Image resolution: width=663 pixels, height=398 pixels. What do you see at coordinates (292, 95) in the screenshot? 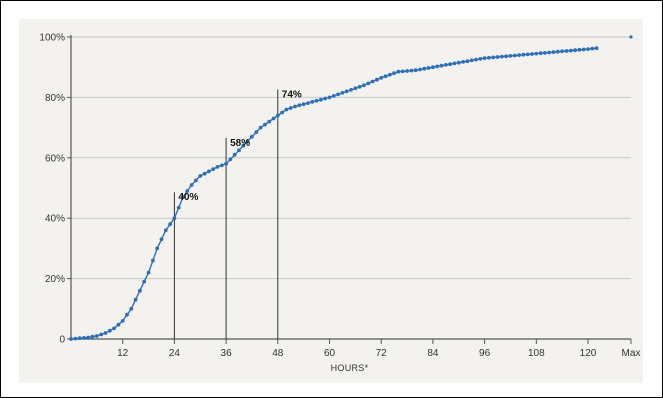
I see `annotation-label: 74%` at bounding box center [292, 95].